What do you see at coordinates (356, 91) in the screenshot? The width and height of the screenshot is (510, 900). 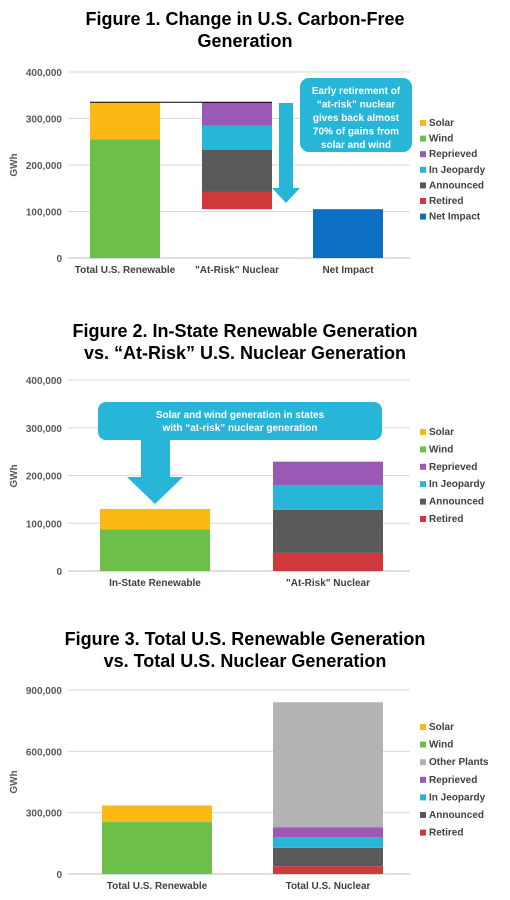 I see `callout-text: Early retirement of` at bounding box center [356, 91].